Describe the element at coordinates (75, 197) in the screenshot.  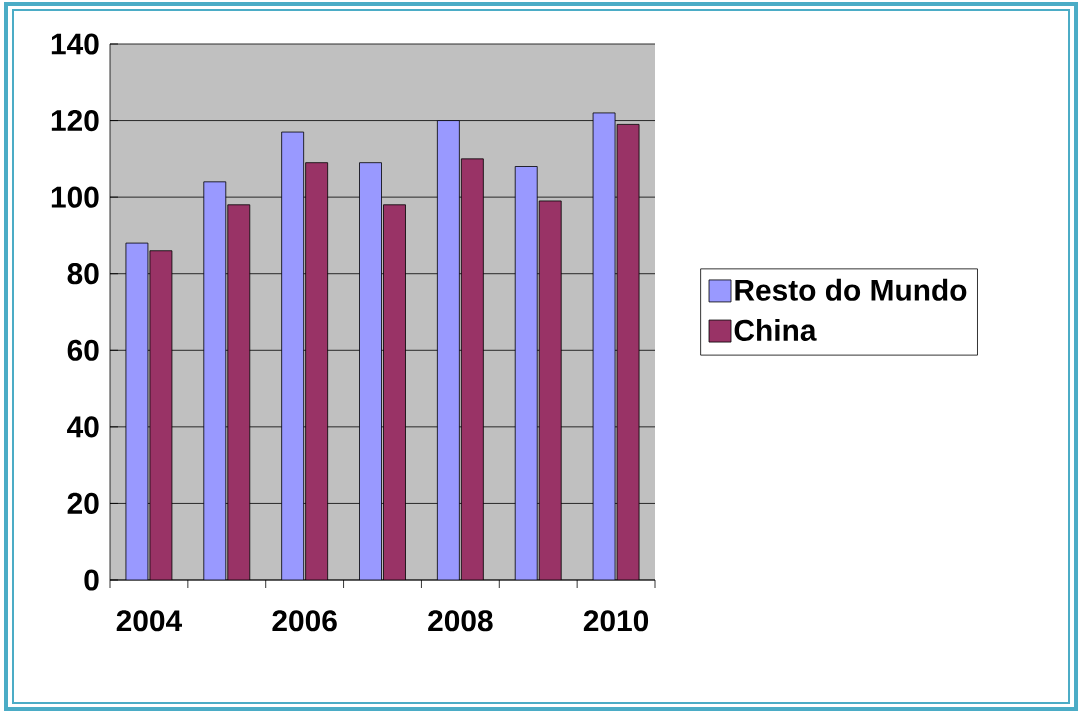
I see `y-tick-label: 100` at that location.